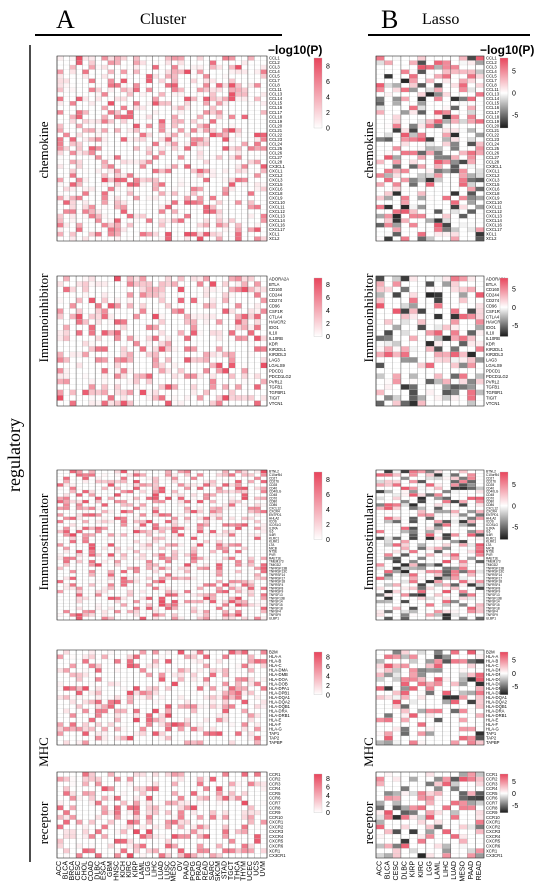  Describe the element at coordinates (277, 365) in the screenshot. I see `gene-label: LGALS9` at that location.